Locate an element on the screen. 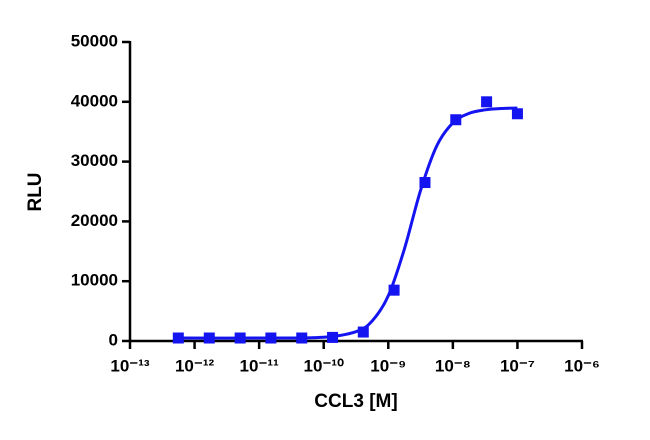  y-tick-label: 40000 is located at coordinates (94, 100).